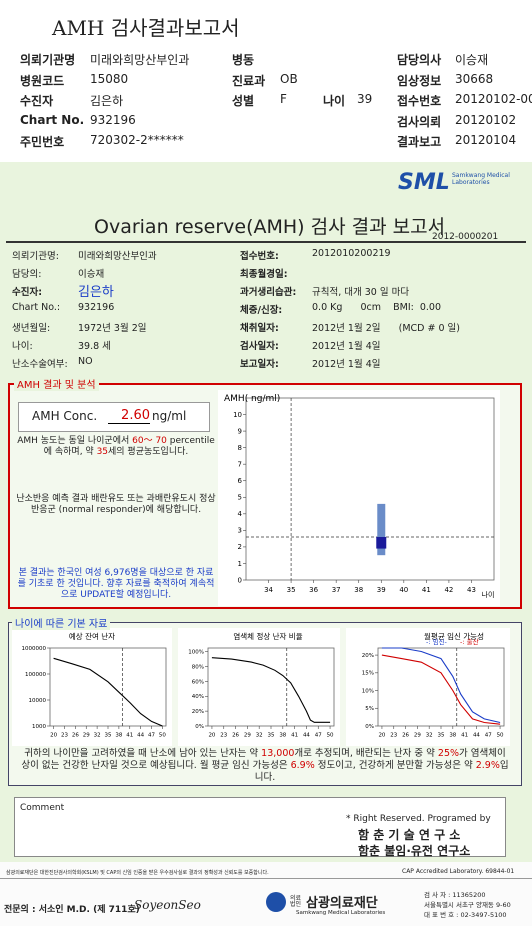 The width and height of the screenshot is (532, 926). I want to click on y-tick-label: 20%, so click(198, 712).